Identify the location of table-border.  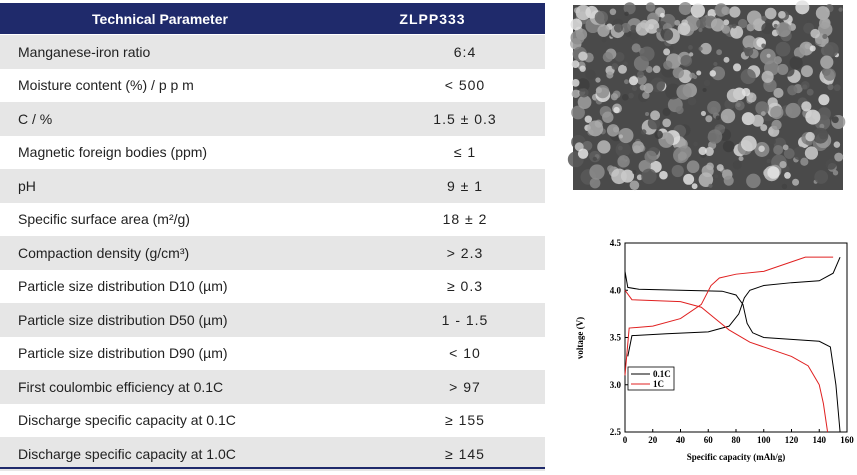
(272, 468).